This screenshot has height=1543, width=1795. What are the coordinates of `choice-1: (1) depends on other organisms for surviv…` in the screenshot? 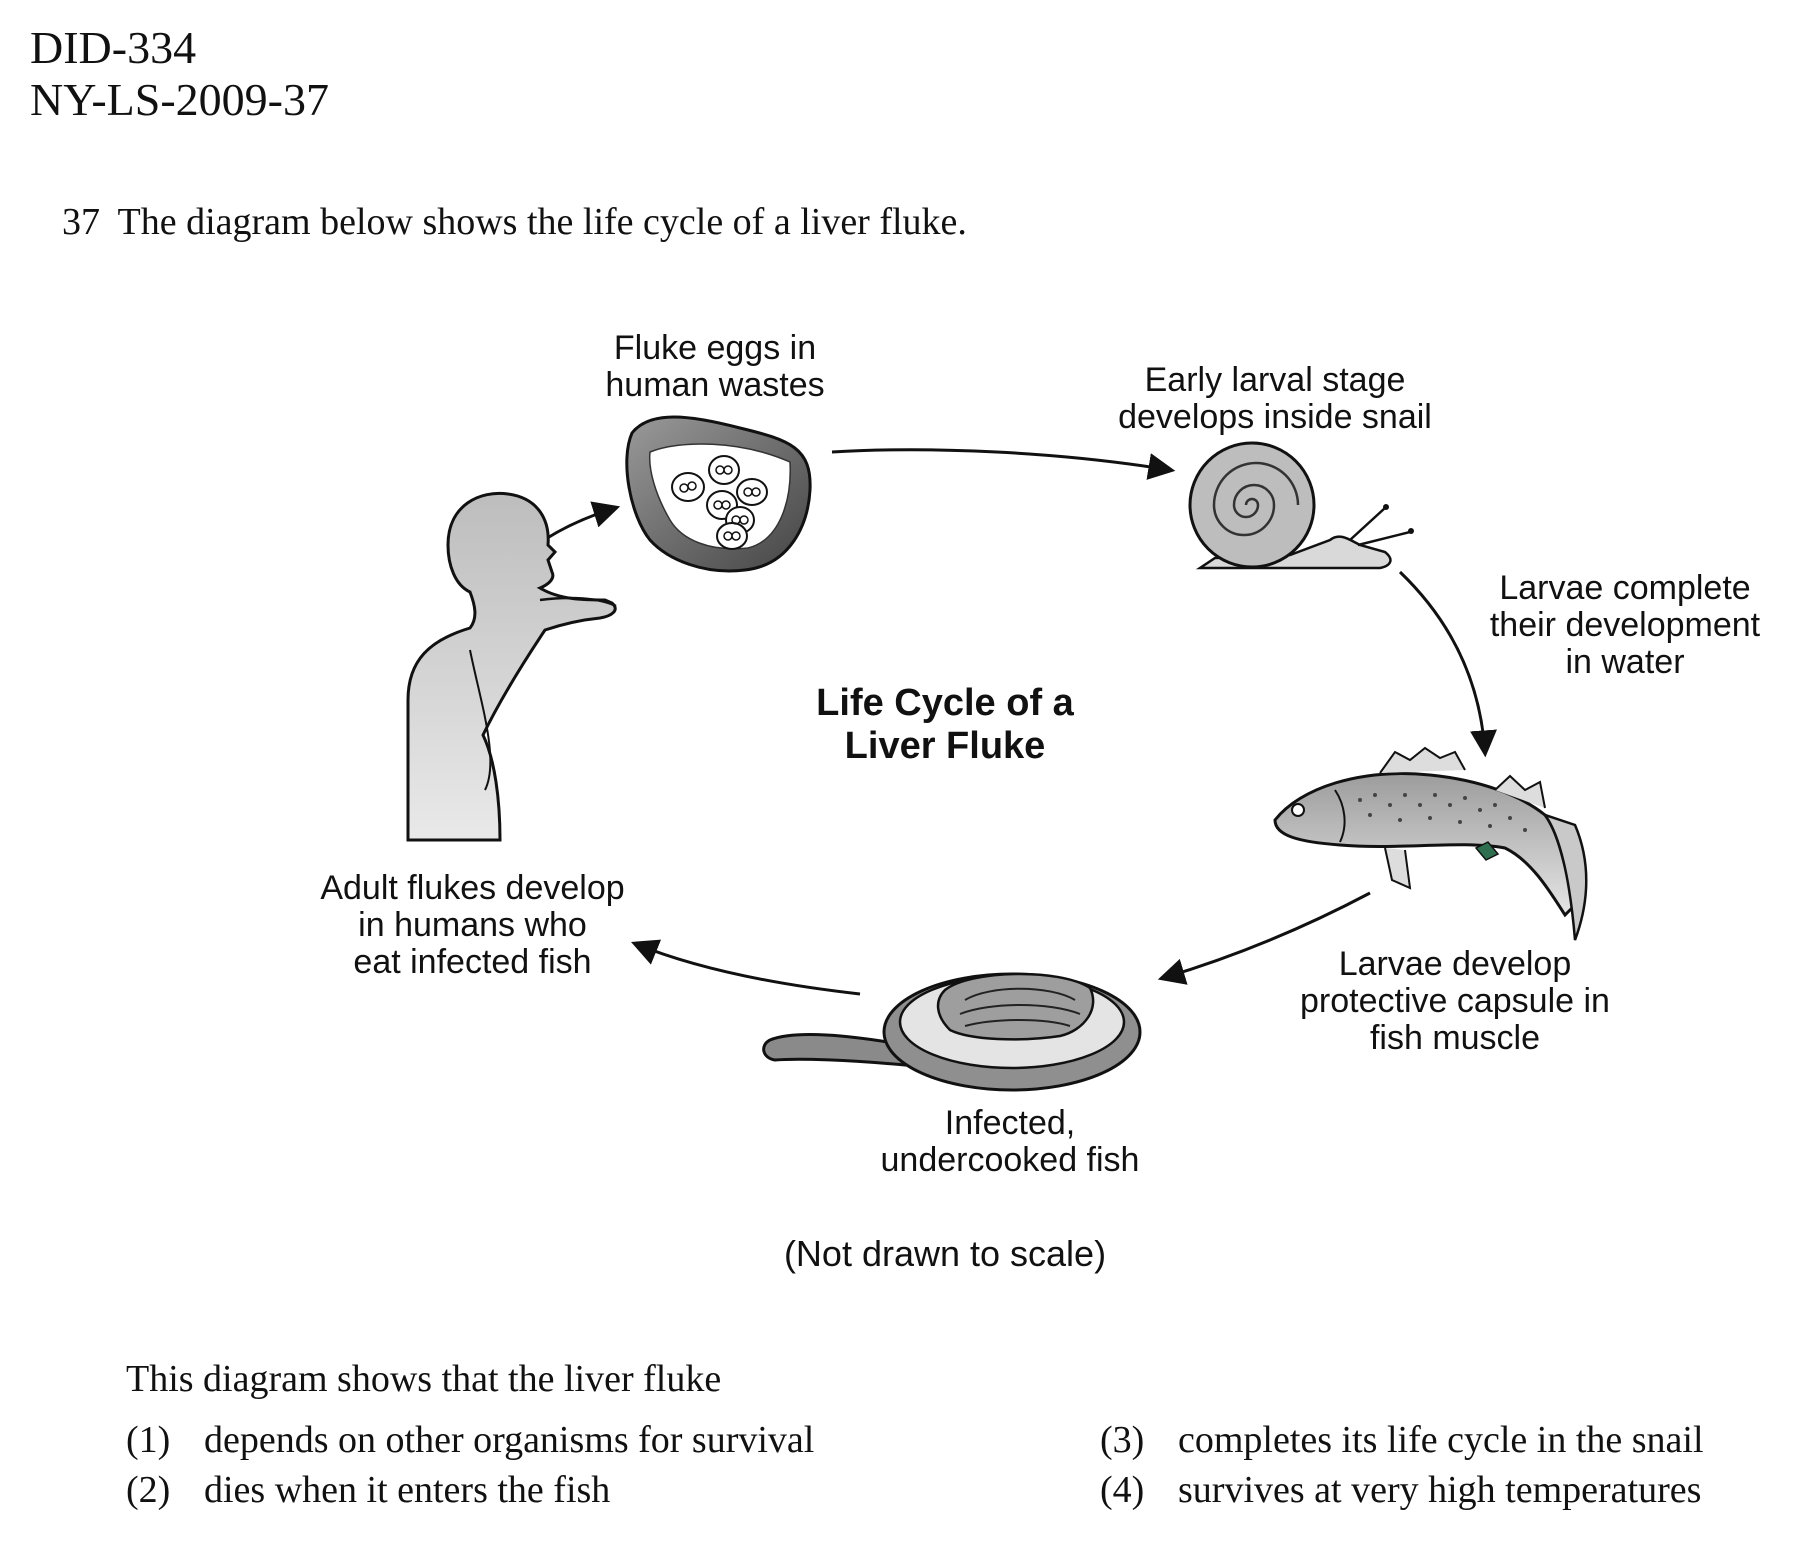 It's located at (470, 1440).